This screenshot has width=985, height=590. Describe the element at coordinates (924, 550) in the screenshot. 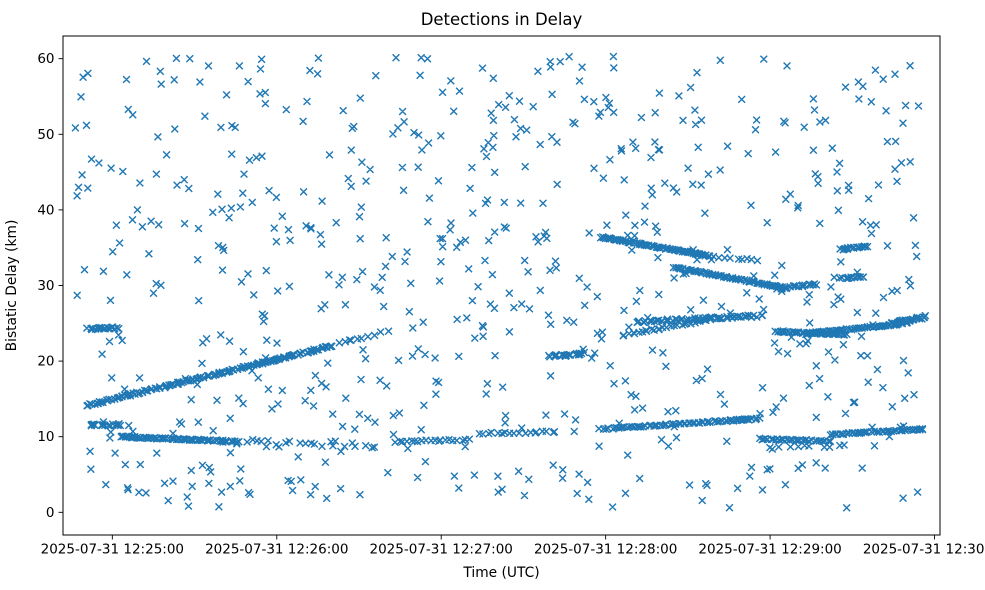

I see `x-tick-label: 2025-07-31 12:30:00` at that location.